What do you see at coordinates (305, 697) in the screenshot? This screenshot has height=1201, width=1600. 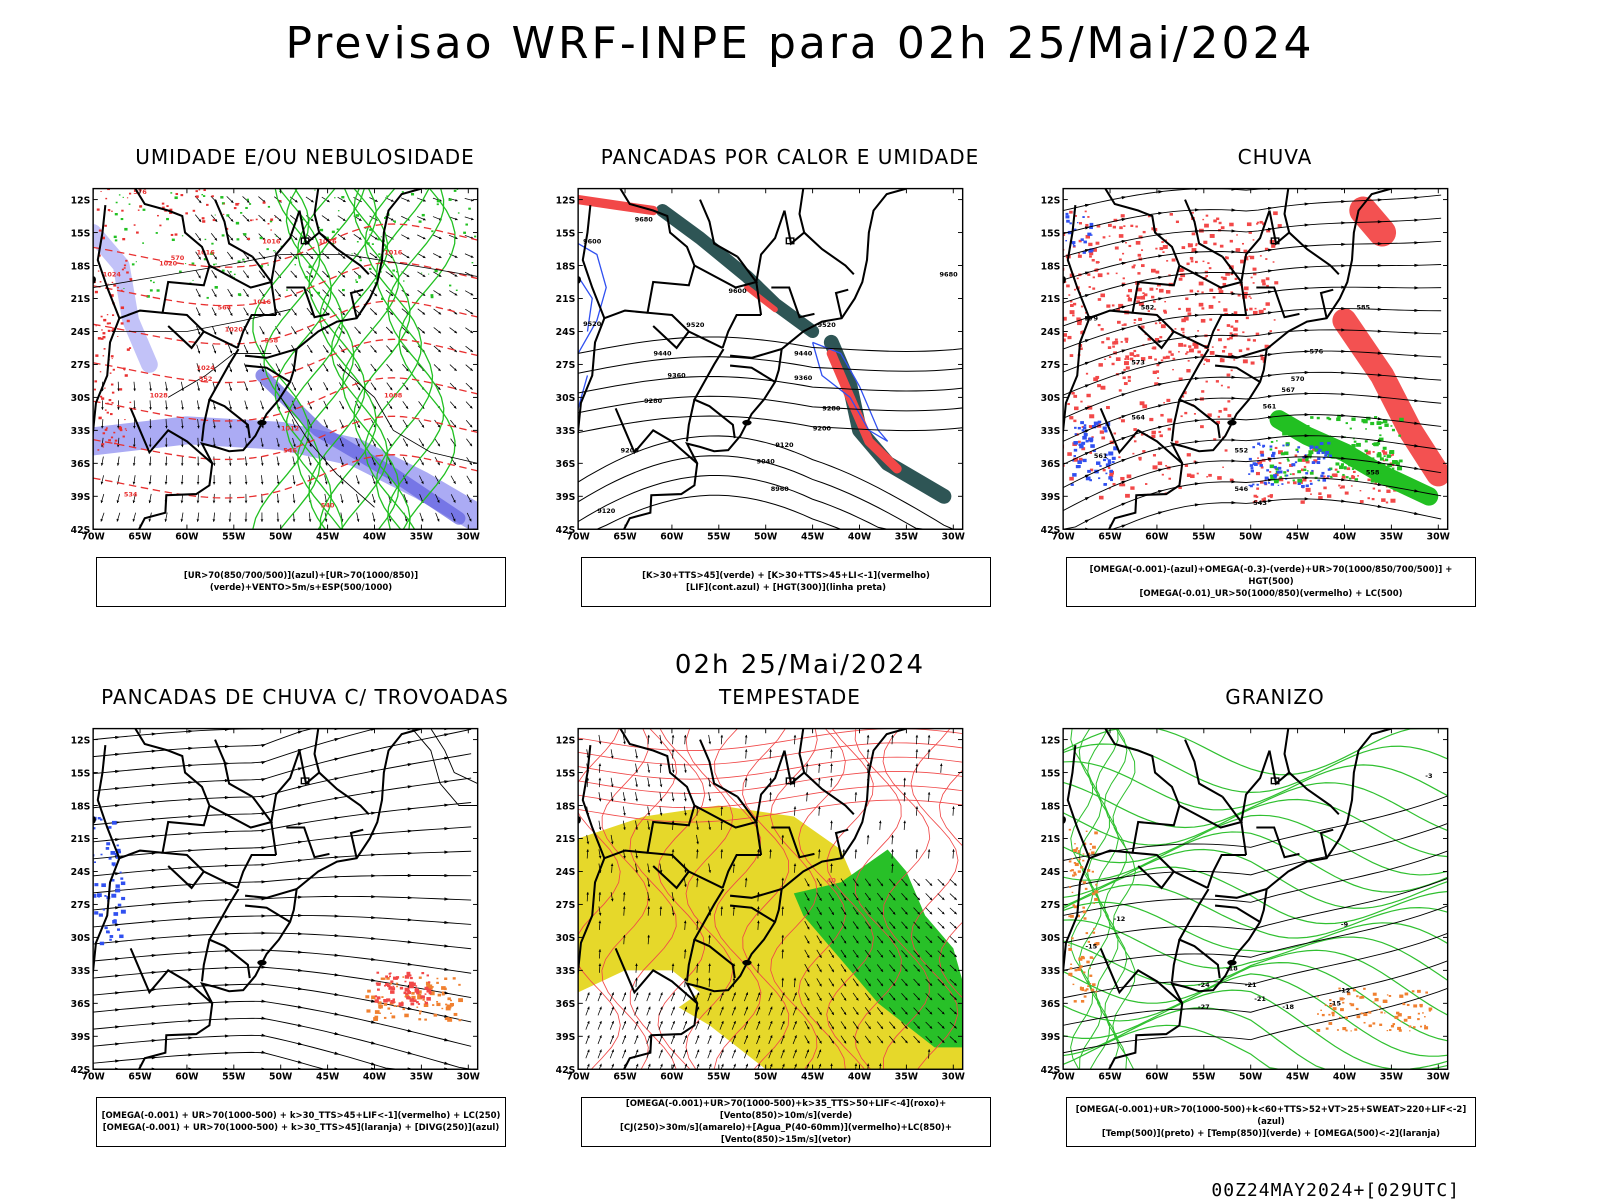 I see `panel-title: PANCADAS DE CHUVA C/ TROVOADAS` at bounding box center [305, 697].